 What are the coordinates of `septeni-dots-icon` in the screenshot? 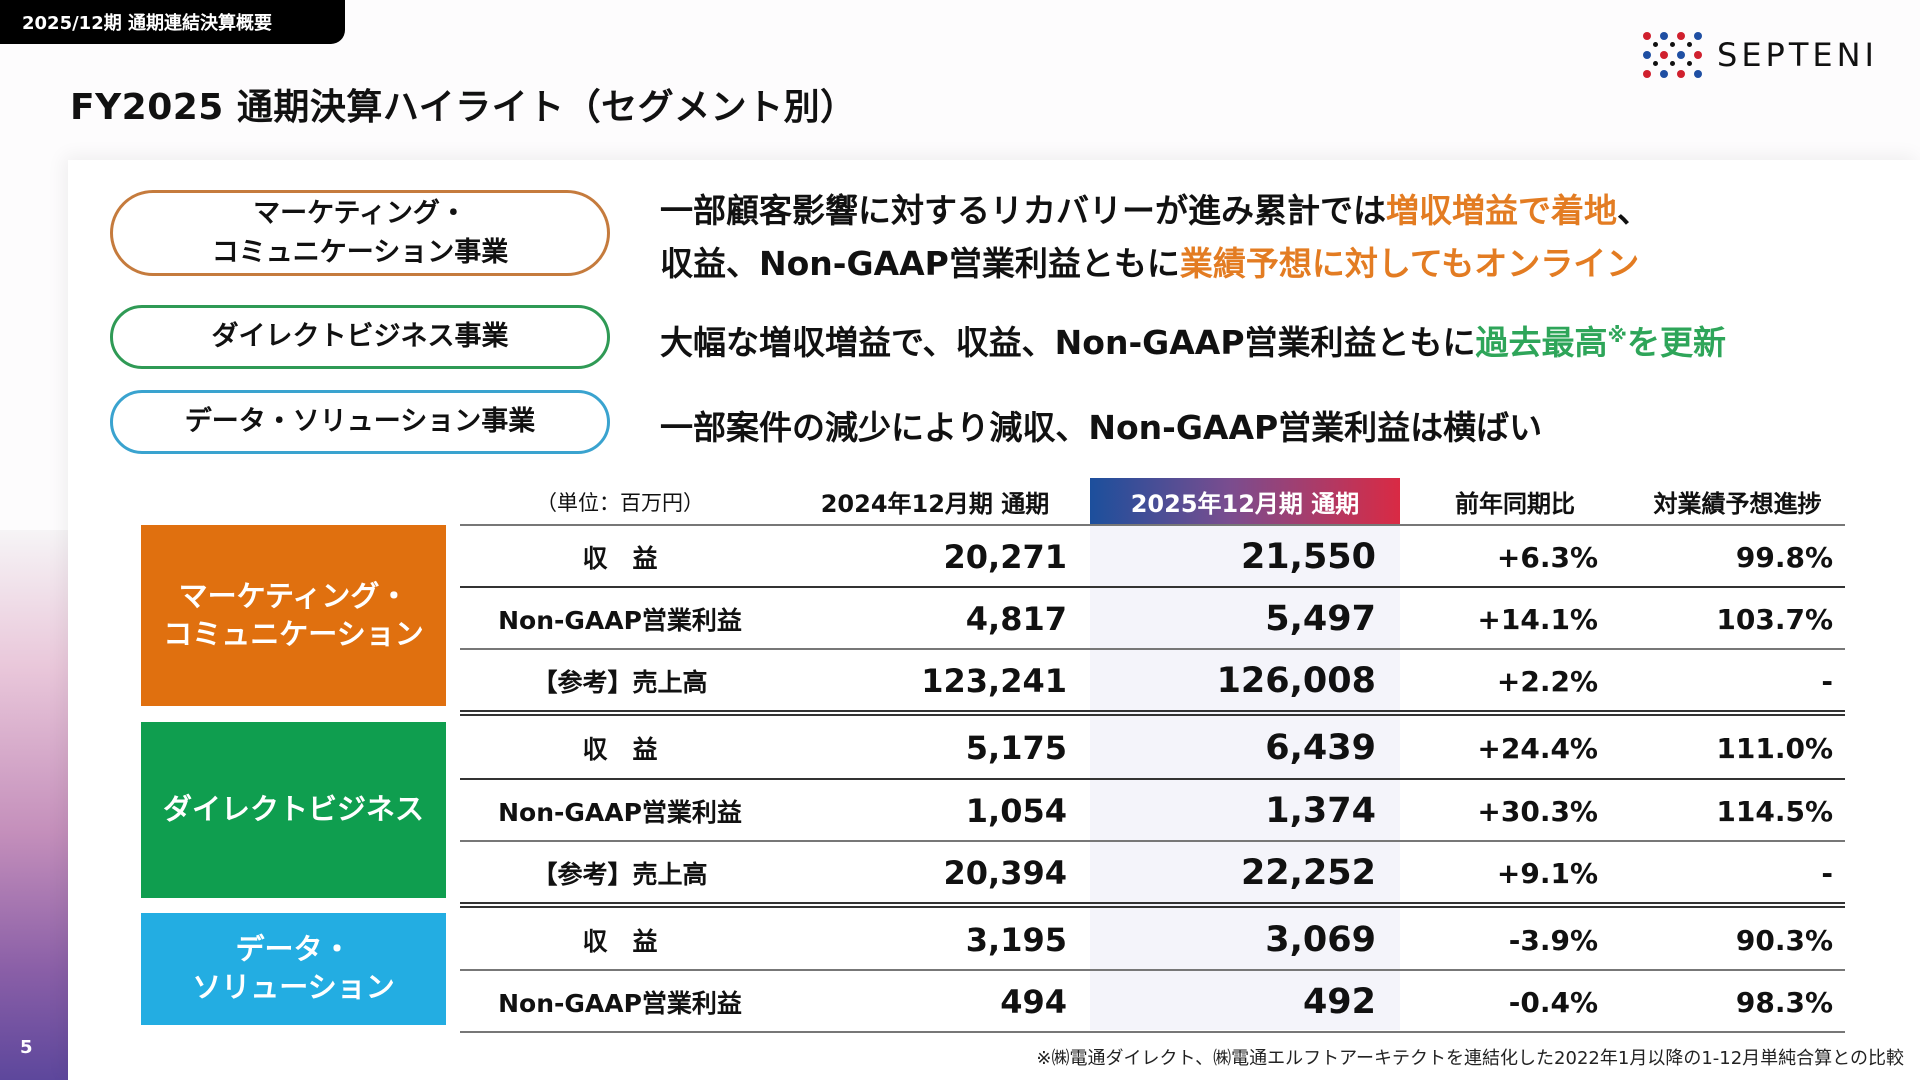 It's located at (1673, 55).